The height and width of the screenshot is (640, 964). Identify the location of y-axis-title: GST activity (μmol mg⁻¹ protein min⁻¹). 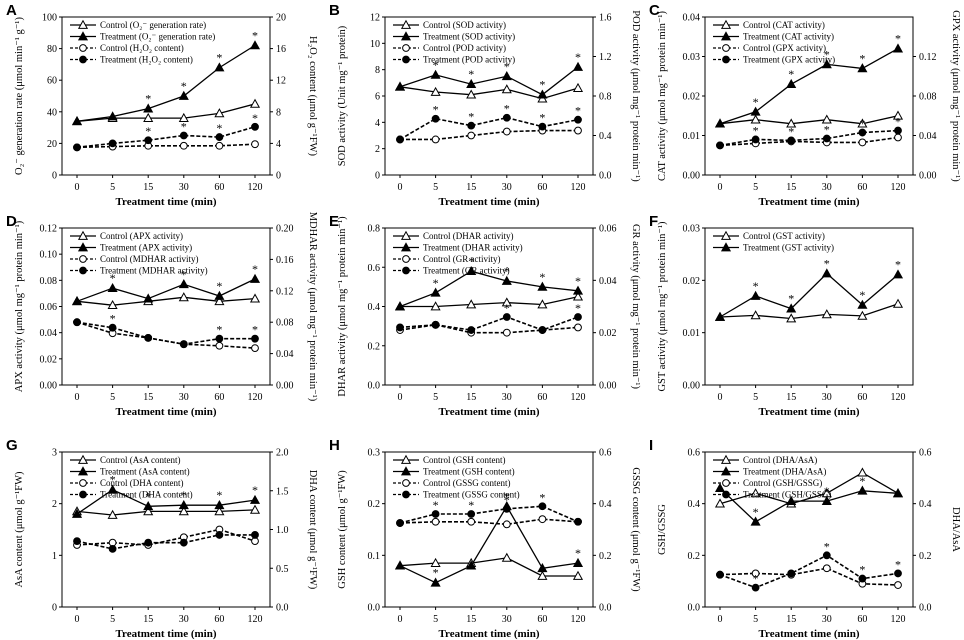
(662, 306).